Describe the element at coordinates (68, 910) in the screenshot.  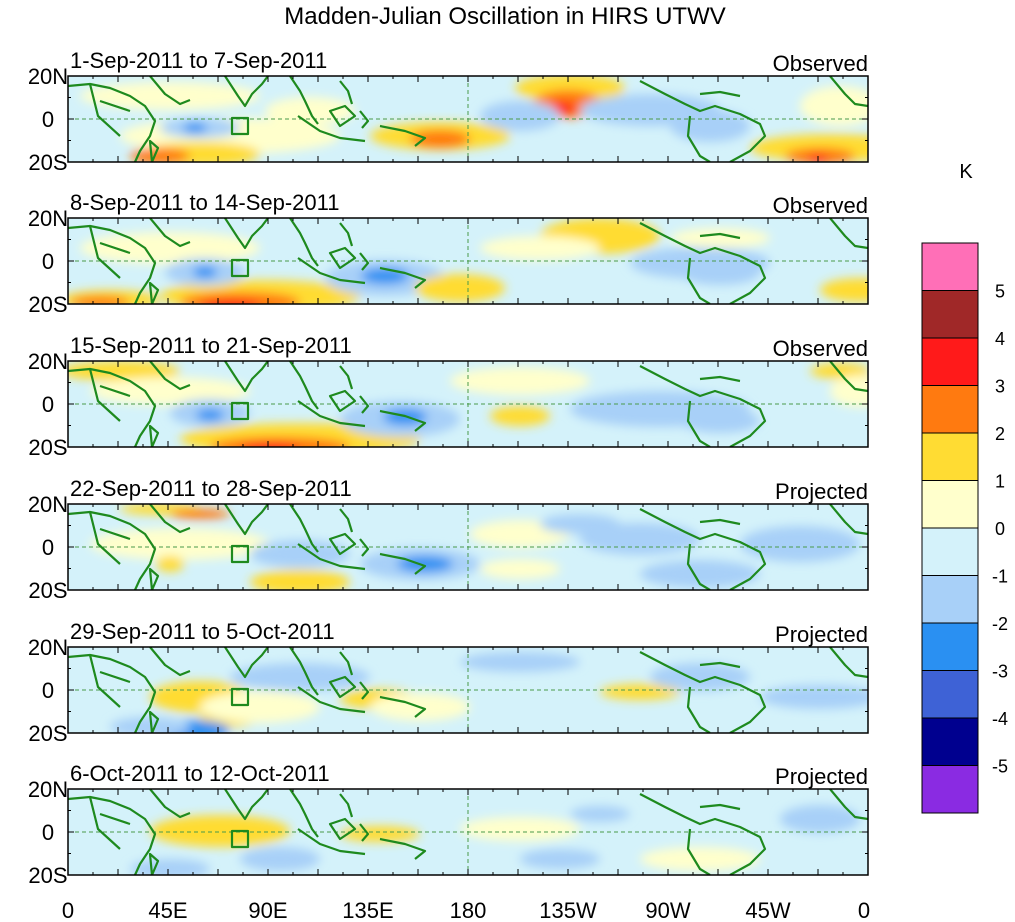
I see `lon-label-0: 0` at that location.